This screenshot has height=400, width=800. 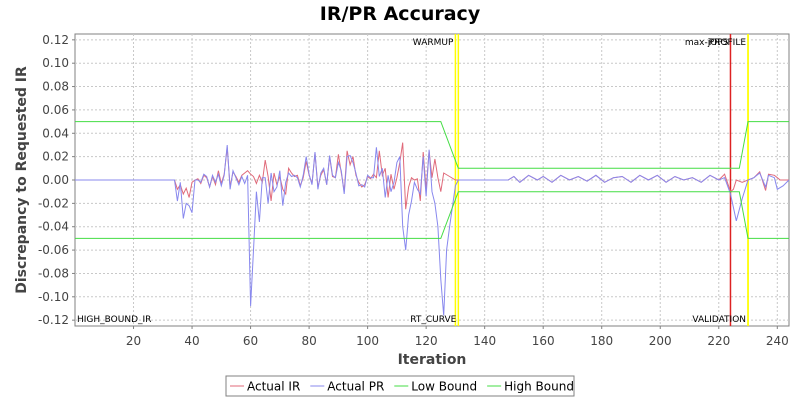 I want to click on y-tick-label: -0.02, so click(x=53, y=203).